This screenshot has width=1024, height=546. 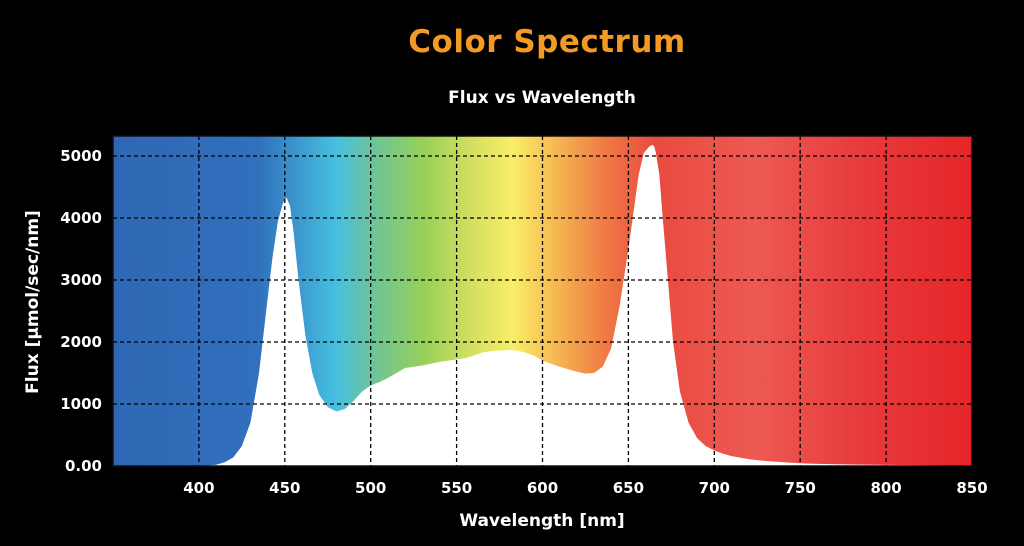 What do you see at coordinates (885, 488) in the screenshot?
I see `x-tick-label: 800` at bounding box center [885, 488].